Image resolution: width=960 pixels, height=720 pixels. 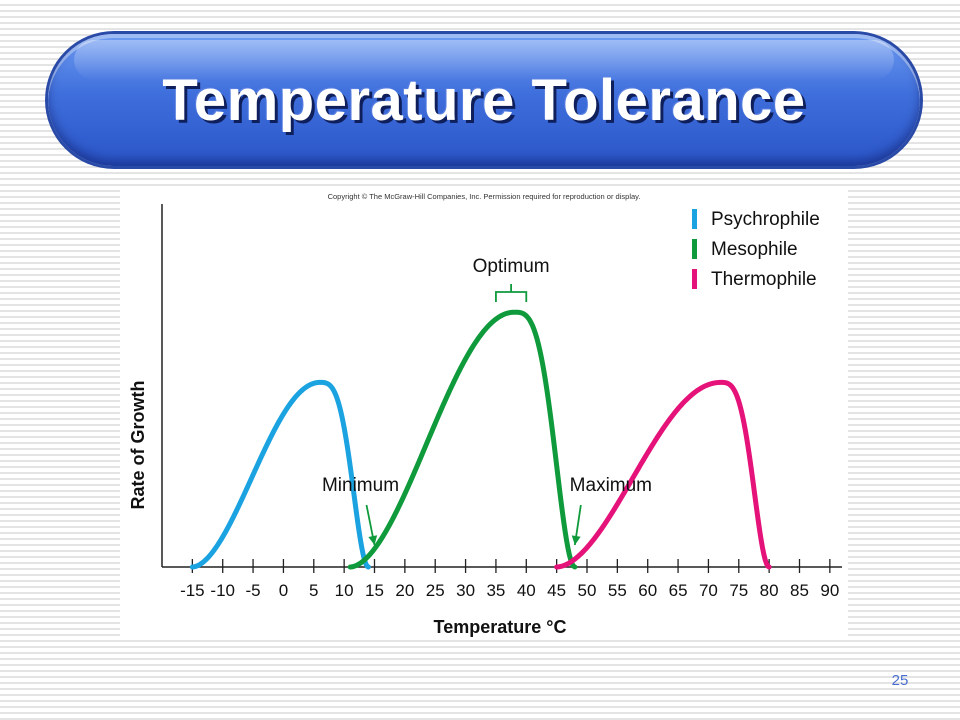 I want to click on curve-mesophile, so click(x=462, y=439).